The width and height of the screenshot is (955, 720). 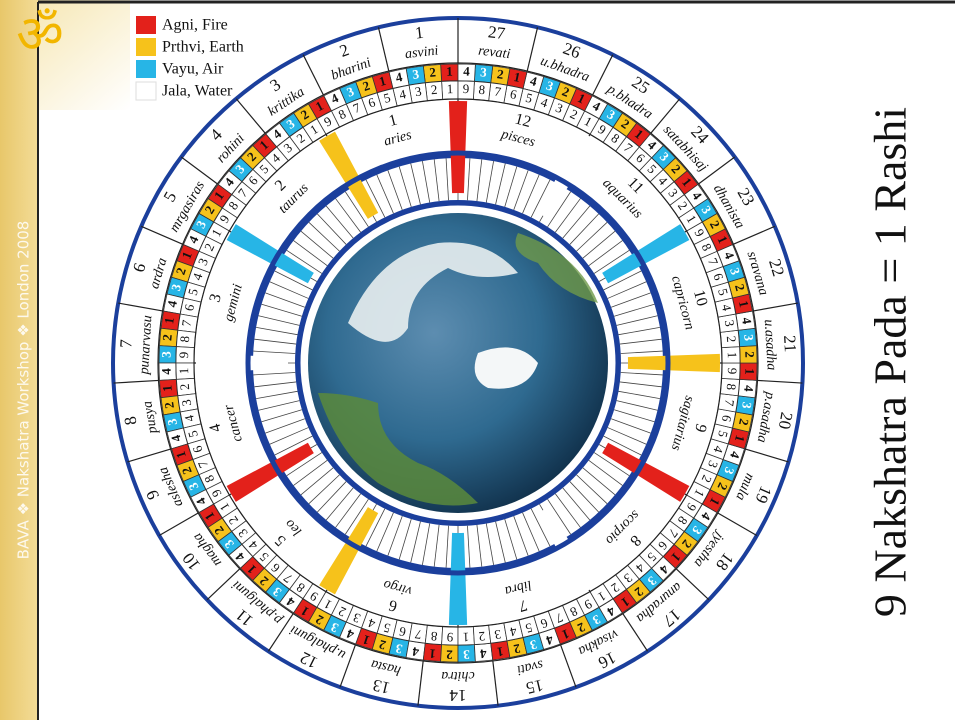 I want to click on nakshatra-number: 20, so click(x=786, y=421).